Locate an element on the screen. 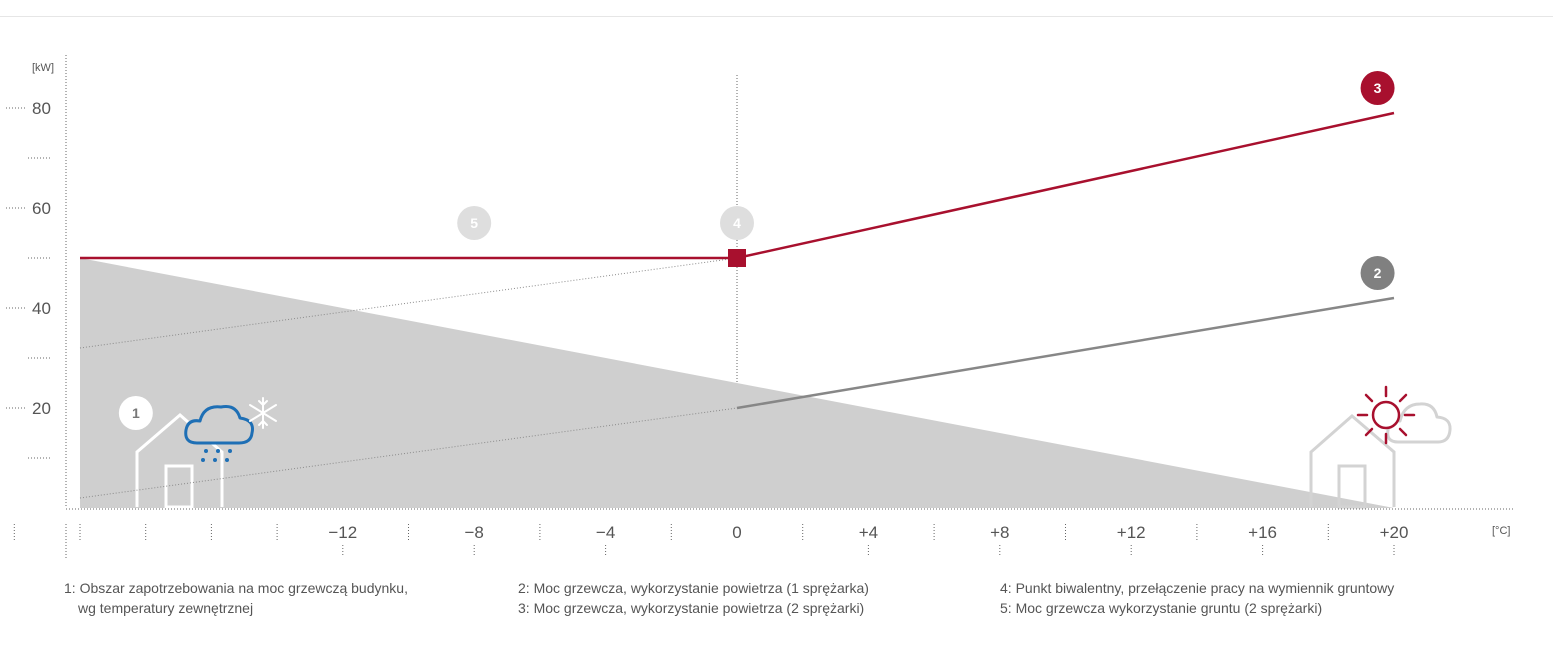 This screenshot has height=656, width=1553. badge-1-label: 1 is located at coordinates (136, 413).